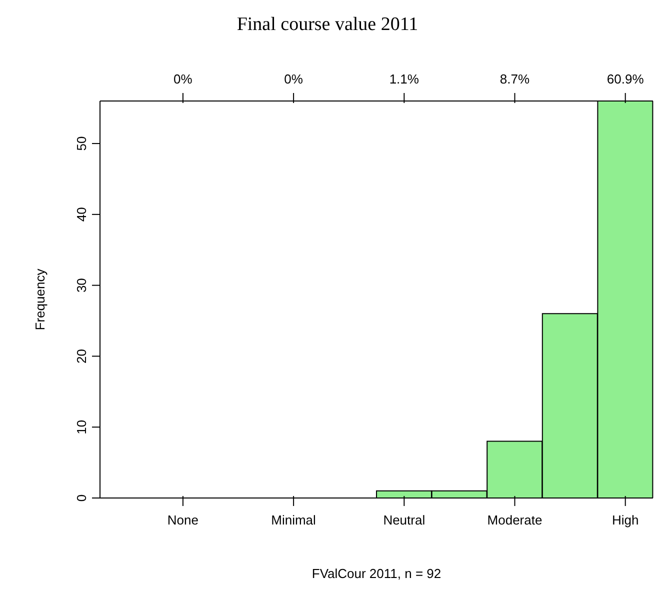  I want to click on y-axis-title: Frequency, so click(40, 299).